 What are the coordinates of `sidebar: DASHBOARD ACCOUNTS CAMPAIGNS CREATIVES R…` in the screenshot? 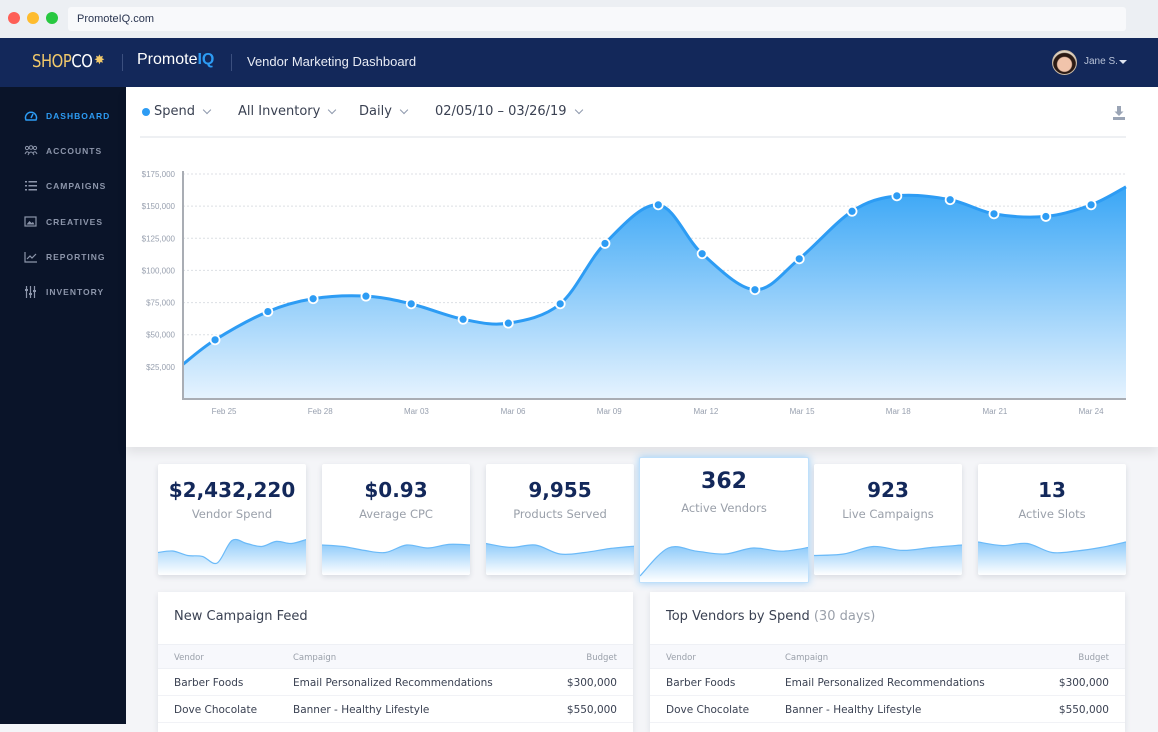 It's located at (63, 405).